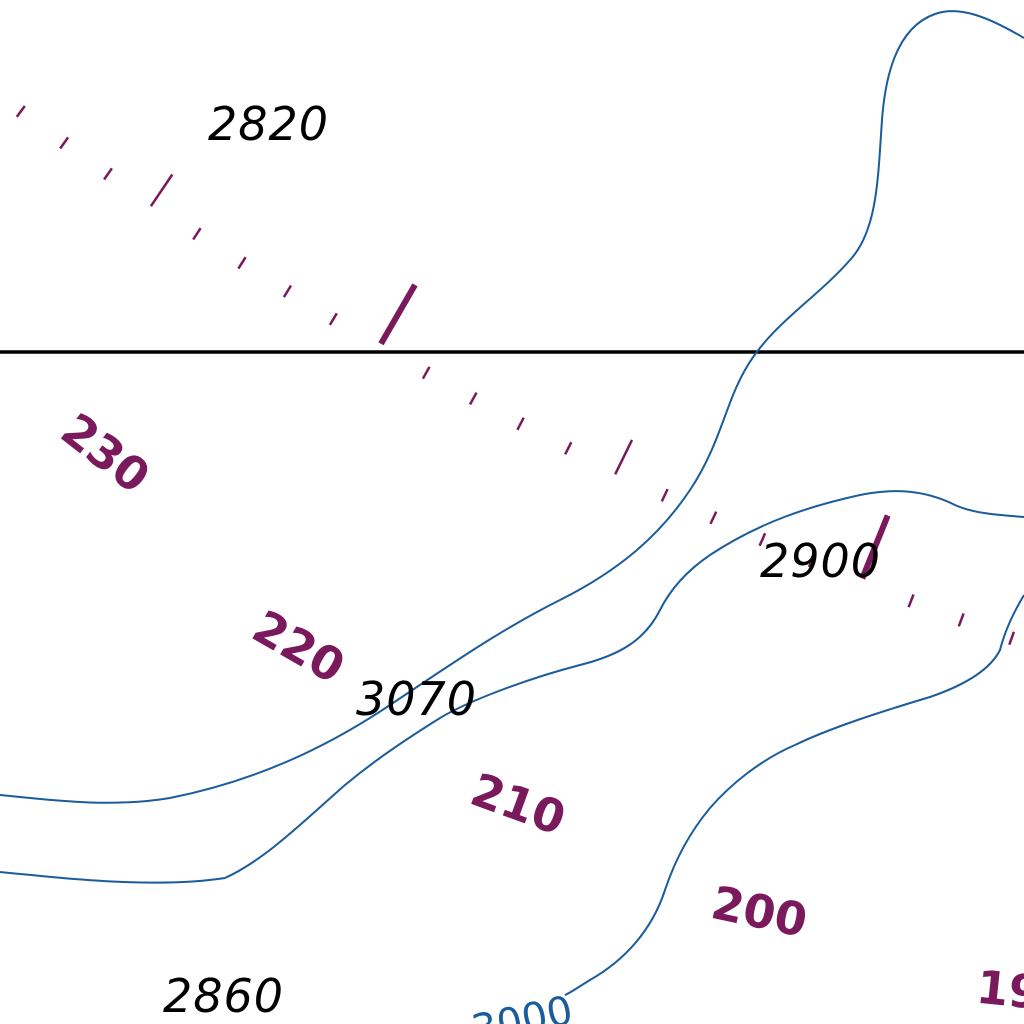 The width and height of the screenshot is (1024, 1024). Describe the element at coordinates (820, 561) in the screenshot. I see `sounding-2900: 2900` at that location.